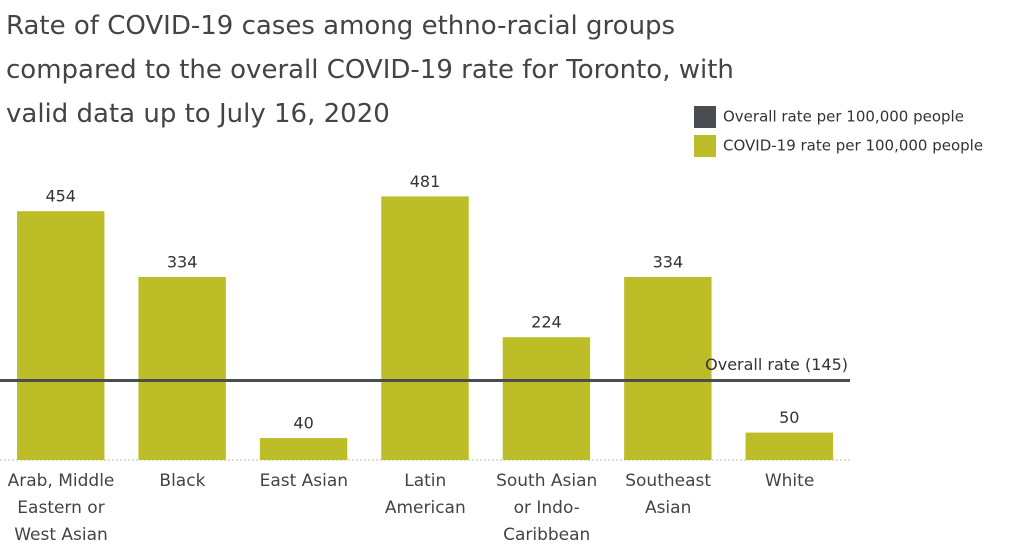 The width and height of the screenshot is (1024, 552). What do you see at coordinates (60, 196) in the screenshot?
I see `value-label: 454` at bounding box center [60, 196].